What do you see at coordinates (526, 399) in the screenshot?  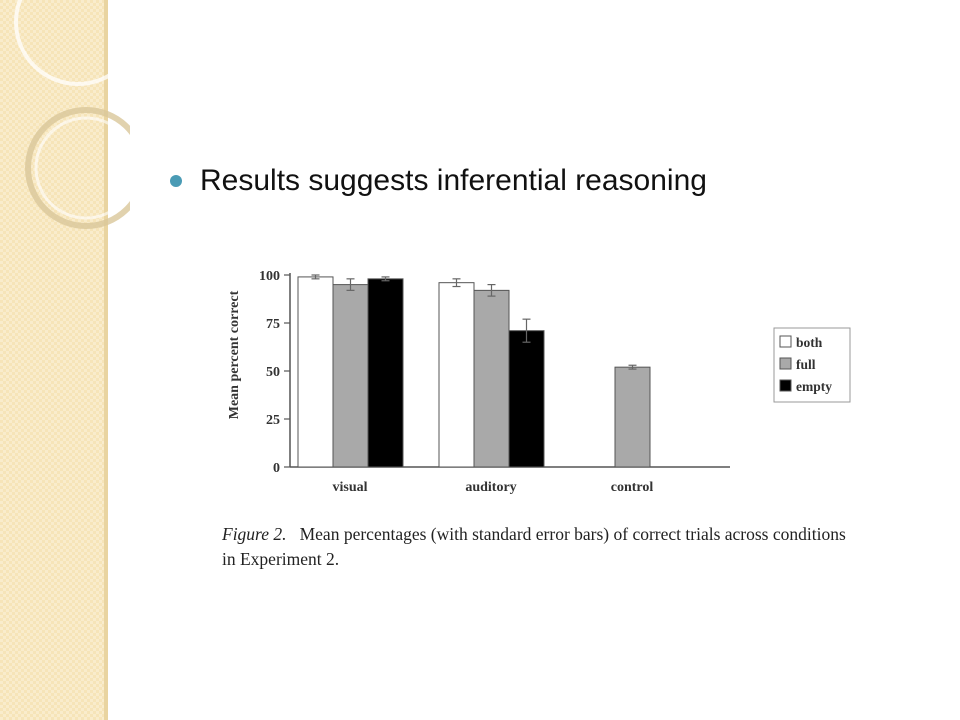 I see `bar-empty-auditory` at bounding box center [526, 399].